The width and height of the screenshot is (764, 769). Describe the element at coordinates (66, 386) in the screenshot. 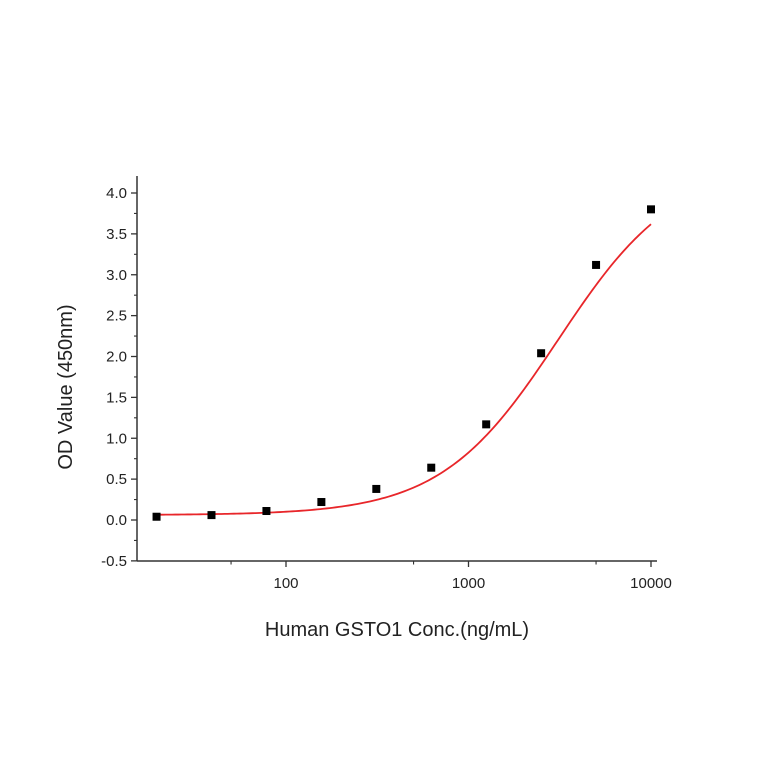

I see `y-axis-title: OD Value (450nm)` at that location.